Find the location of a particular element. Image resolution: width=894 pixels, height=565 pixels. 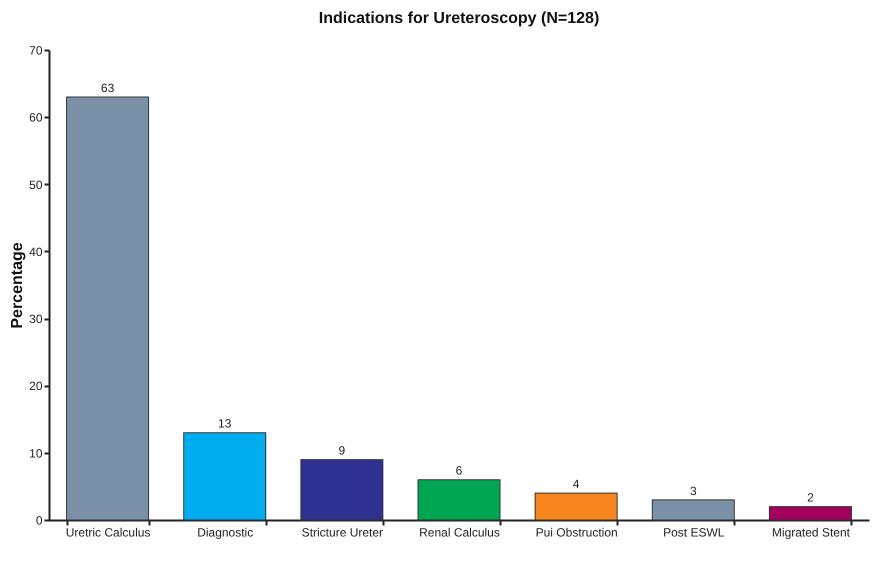

data-label: 2 is located at coordinates (810, 497).